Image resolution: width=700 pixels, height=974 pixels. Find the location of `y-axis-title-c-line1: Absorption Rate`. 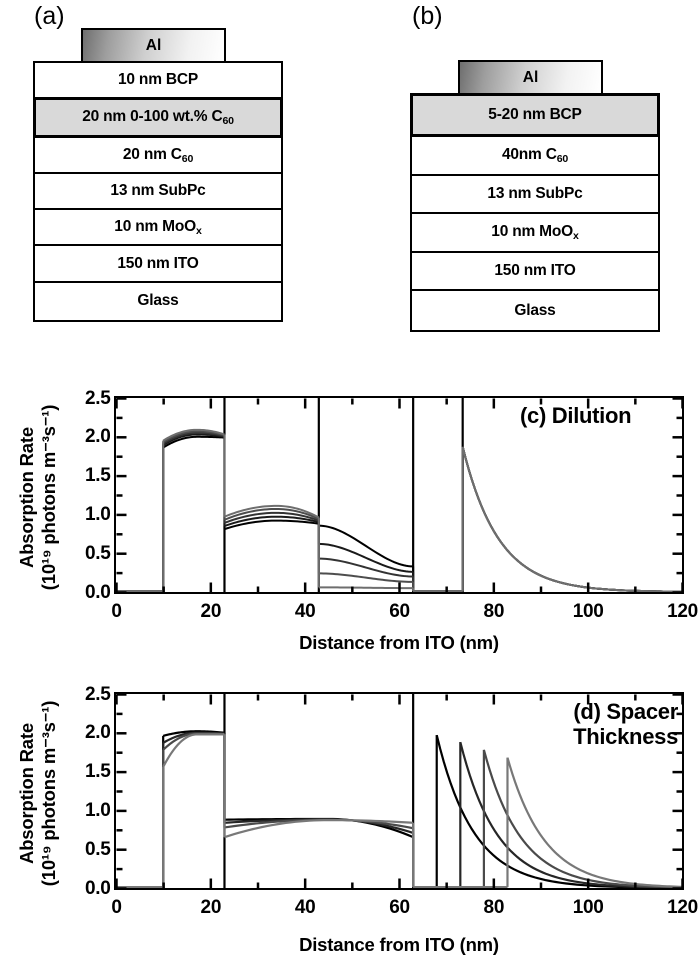

y-axis-title-c-line1: Absorption Rate is located at coordinates (26, 497).